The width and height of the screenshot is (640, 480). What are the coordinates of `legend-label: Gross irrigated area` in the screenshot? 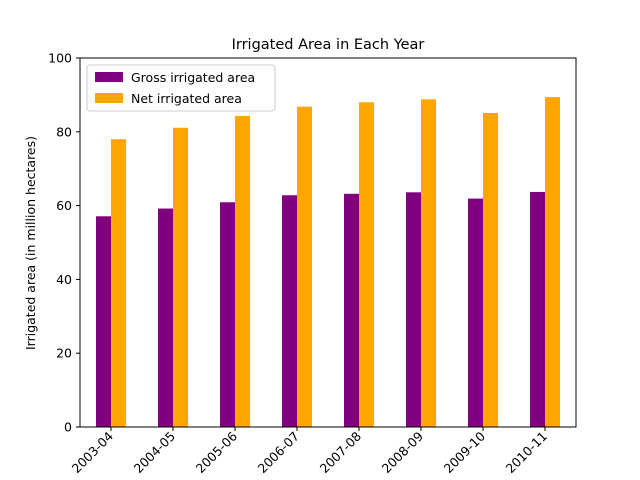 It's located at (193, 77).